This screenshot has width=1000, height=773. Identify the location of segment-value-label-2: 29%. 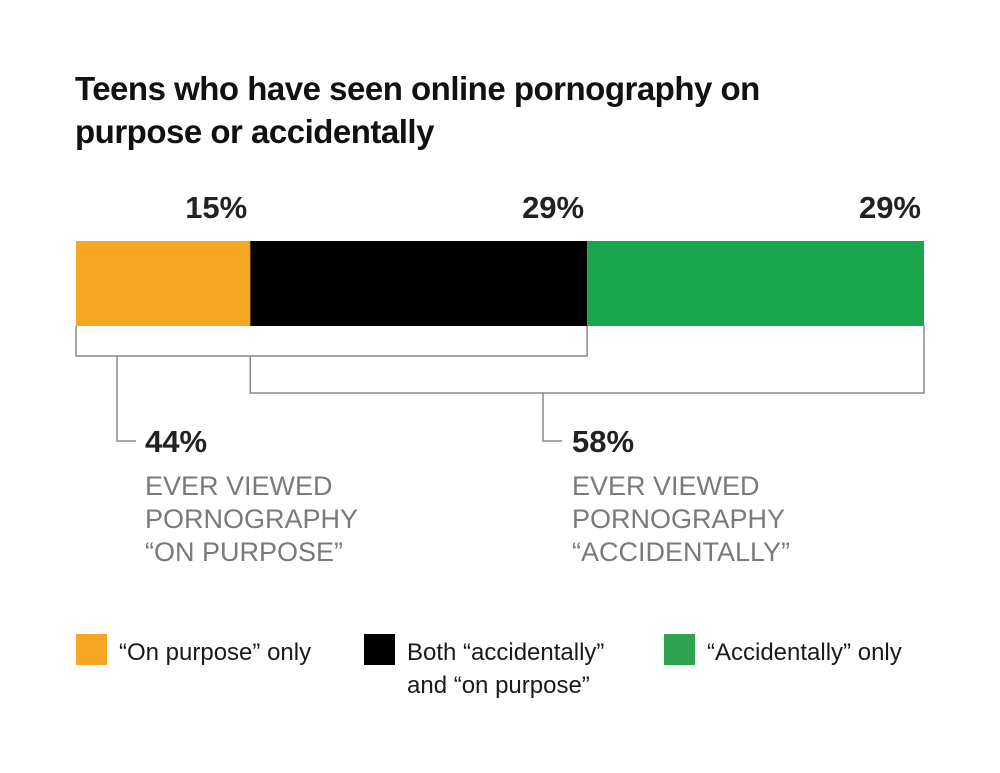
(553, 207).